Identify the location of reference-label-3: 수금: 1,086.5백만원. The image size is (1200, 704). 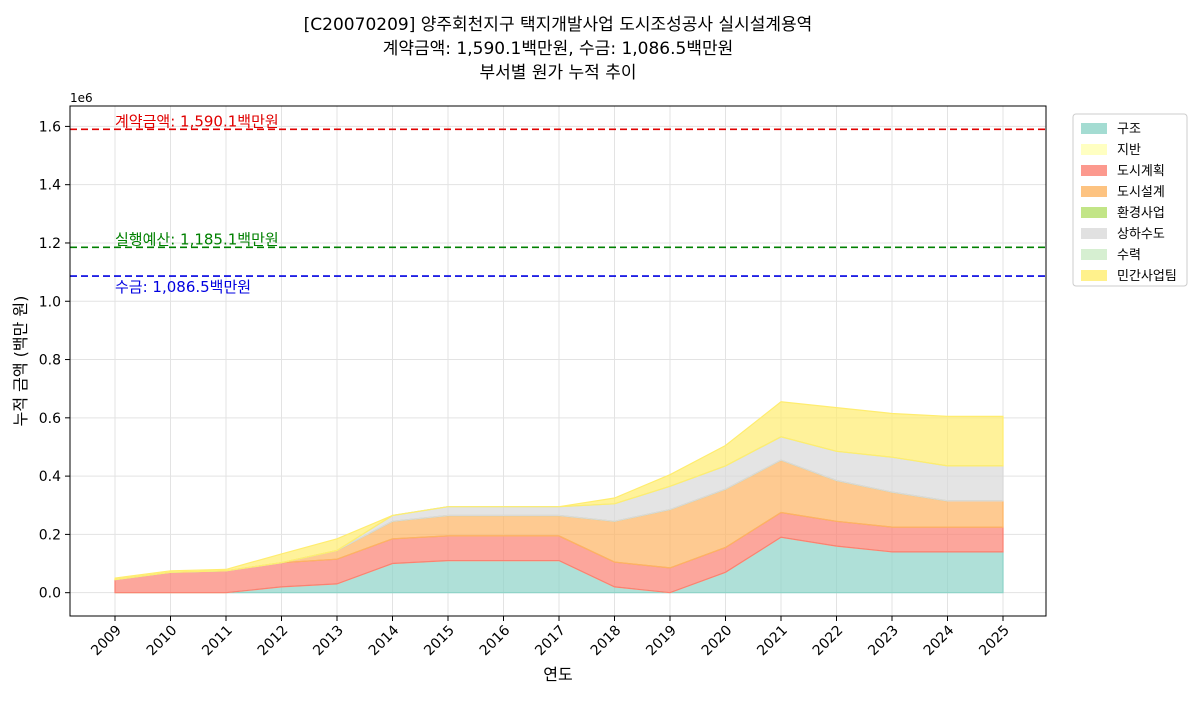
(183, 287).